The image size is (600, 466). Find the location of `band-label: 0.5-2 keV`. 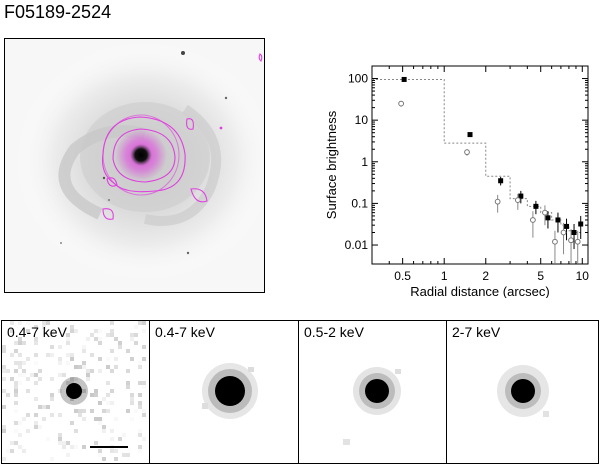

band-label: 0.5-2 keV is located at coordinates (334, 332).